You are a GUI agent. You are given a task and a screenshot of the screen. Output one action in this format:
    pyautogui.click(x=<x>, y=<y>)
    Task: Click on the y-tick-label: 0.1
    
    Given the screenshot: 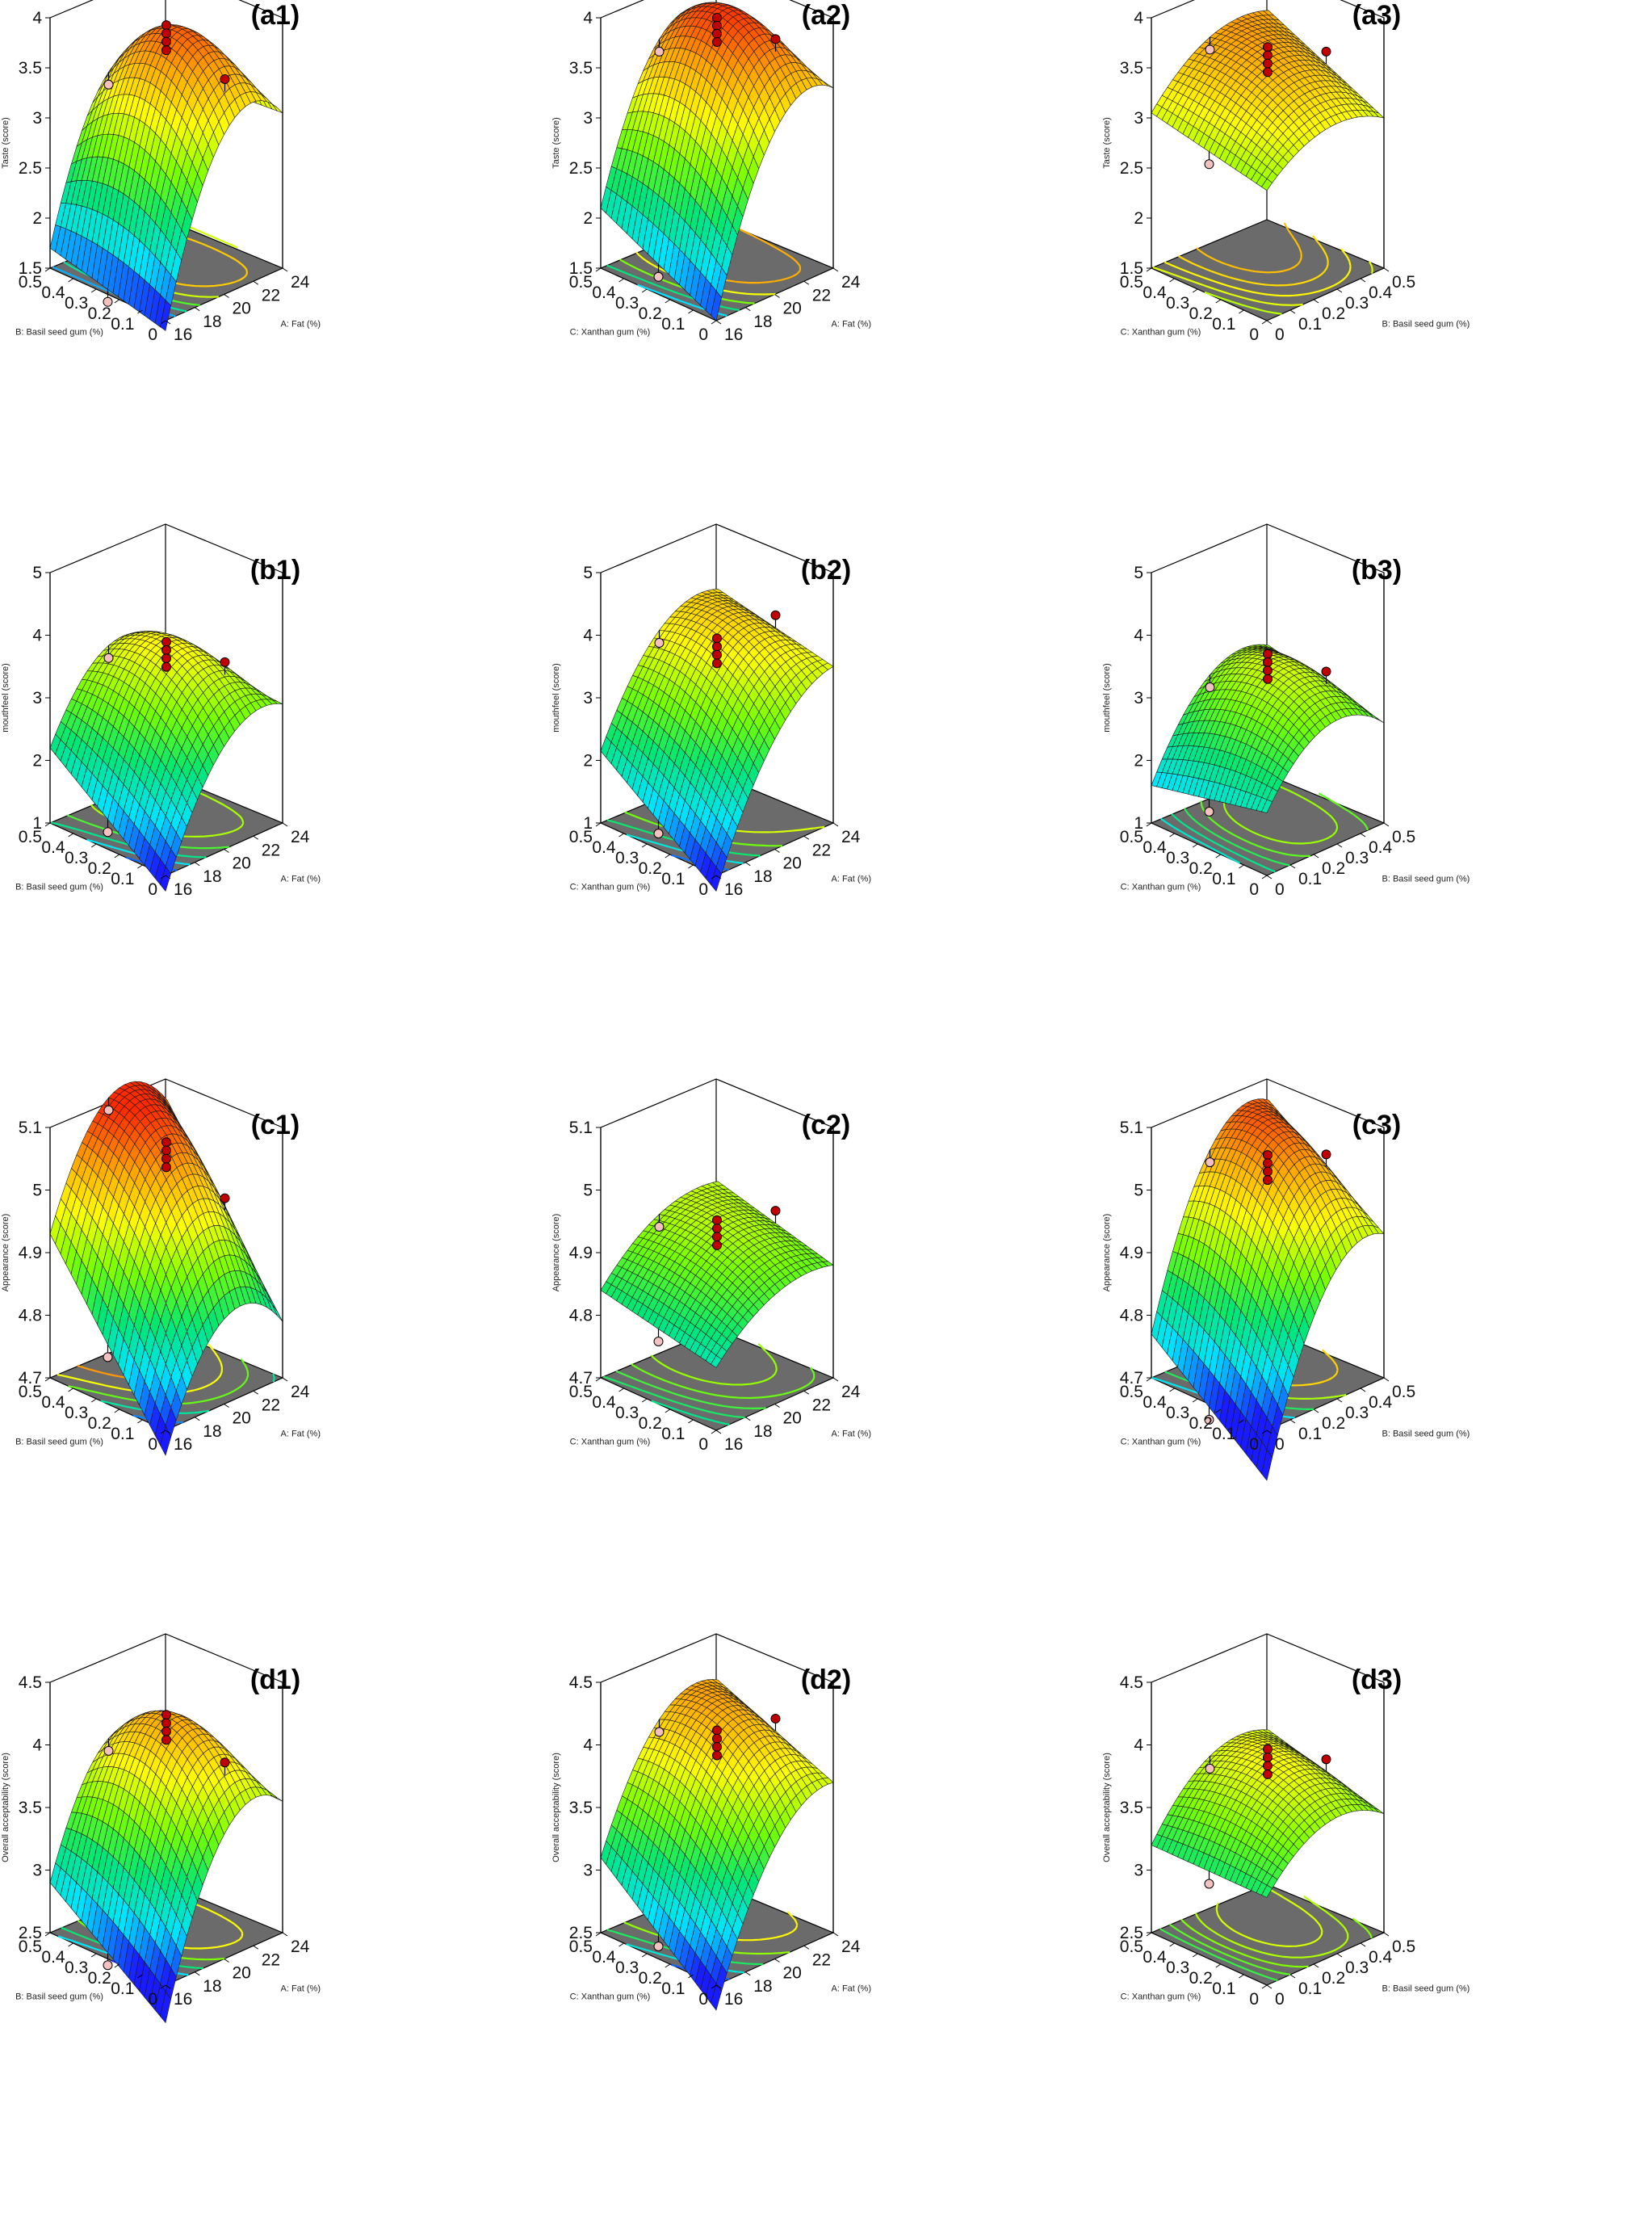 What is the action you would take?
    pyautogui.click(x=122, y=324)
    